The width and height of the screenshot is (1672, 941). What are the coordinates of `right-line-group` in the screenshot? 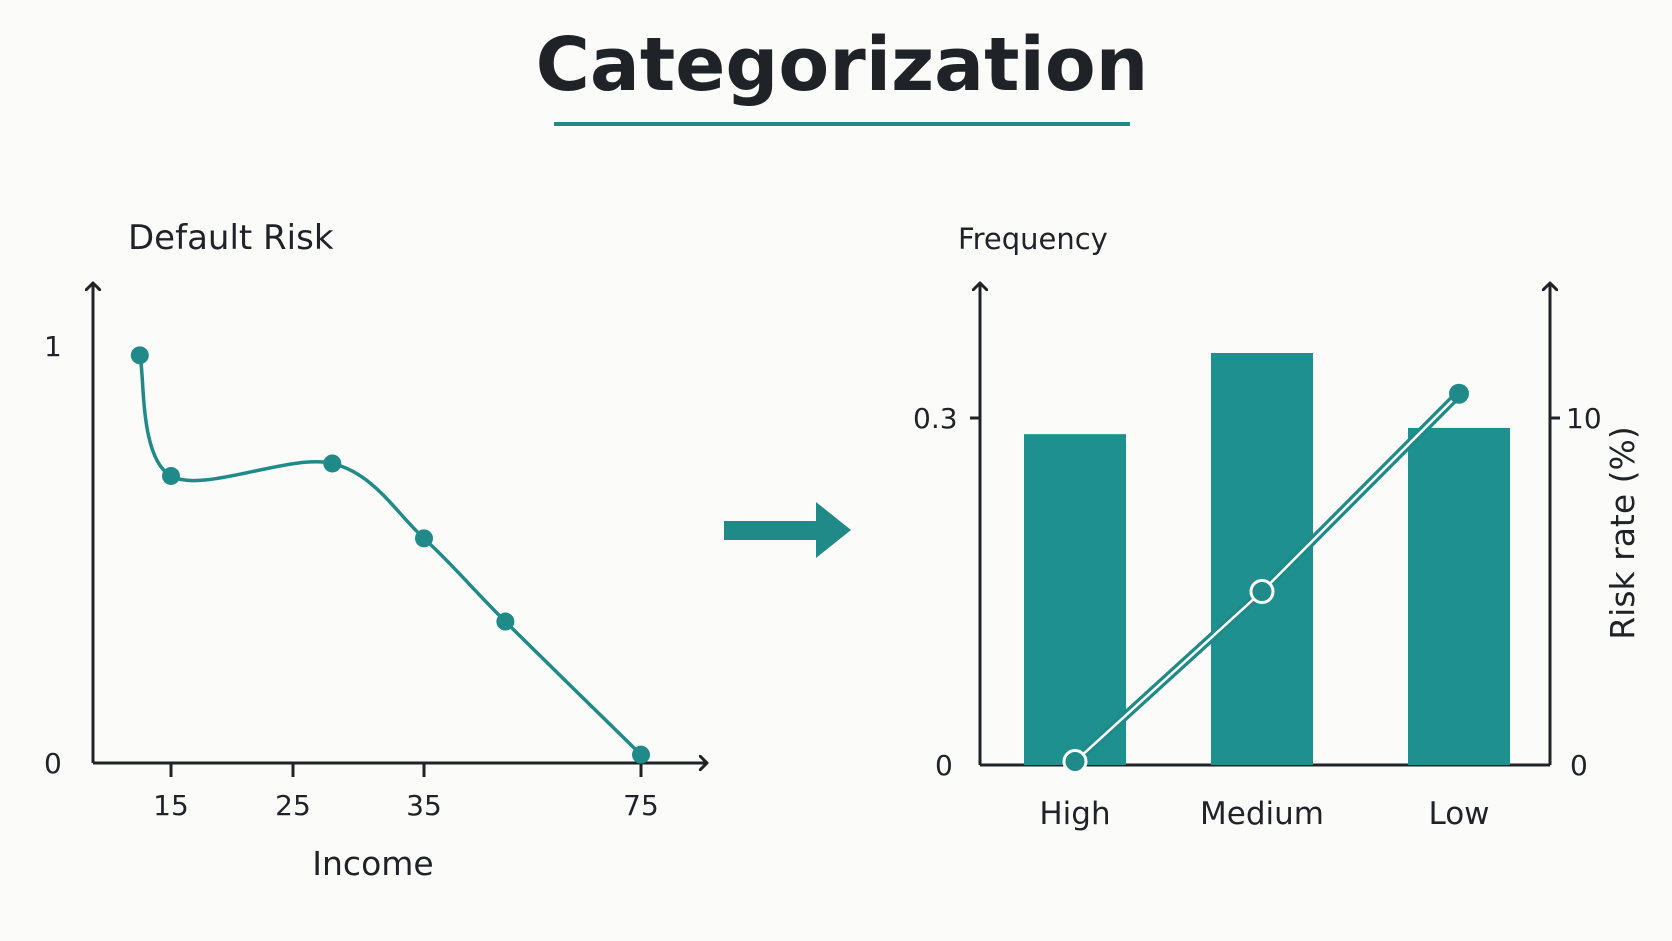 It's located at (1265, 579).